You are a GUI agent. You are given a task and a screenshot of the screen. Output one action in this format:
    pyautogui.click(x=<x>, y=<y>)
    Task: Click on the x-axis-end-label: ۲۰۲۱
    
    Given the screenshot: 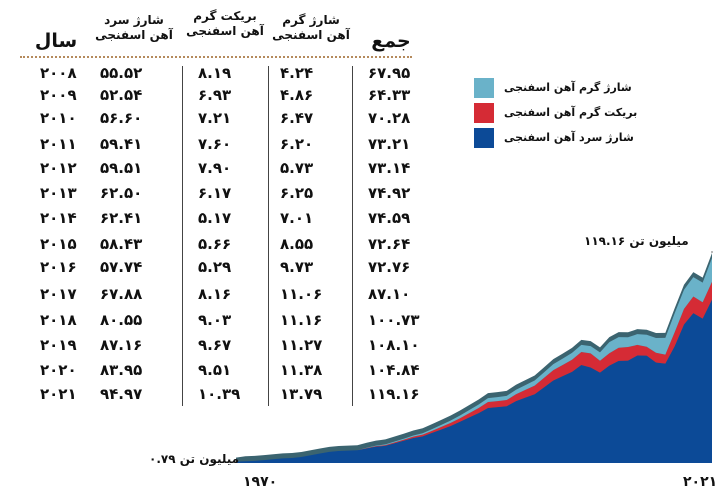 What is the action you would take?
    pyautogui.click(x=700, y=482)
    